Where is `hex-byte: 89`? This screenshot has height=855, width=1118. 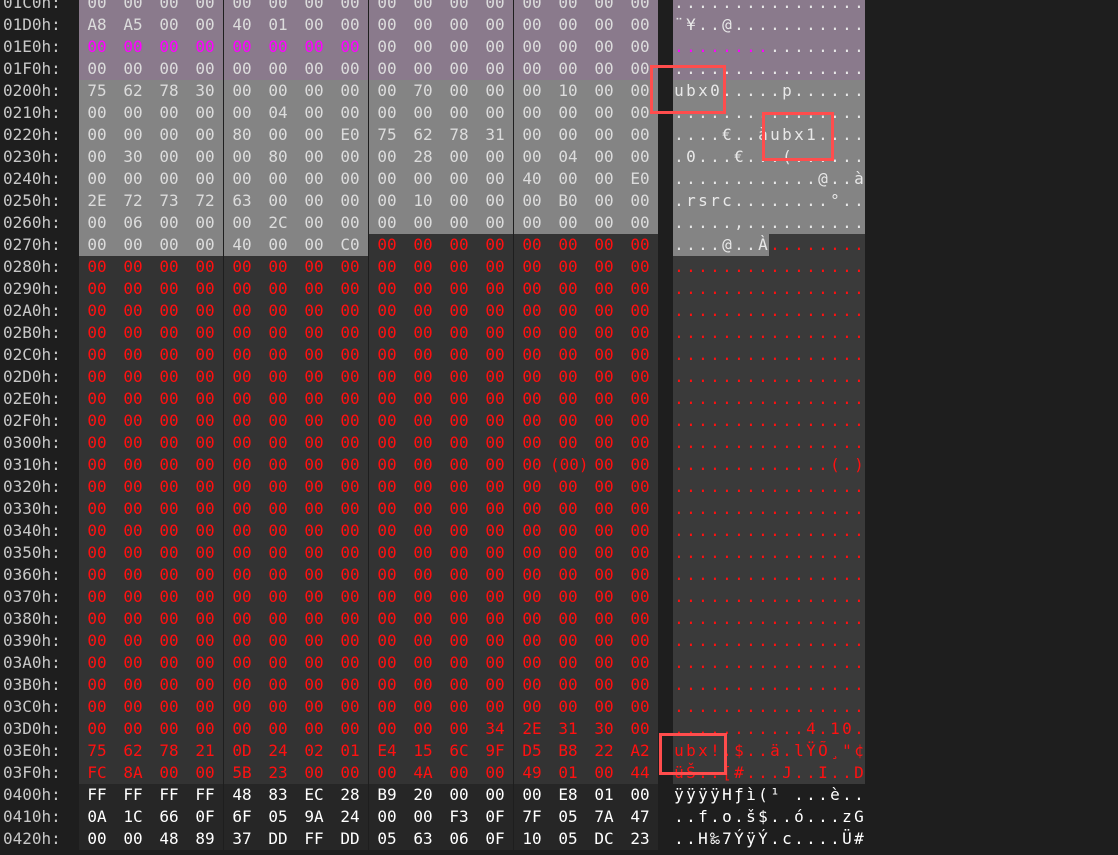 hex-byte: 89 is located at coordinates (205, 839).